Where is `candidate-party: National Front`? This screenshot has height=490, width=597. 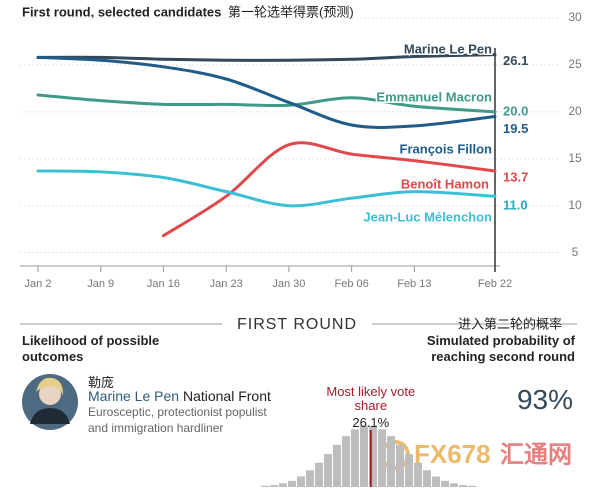
candidate-party: National Front is located at coordinates (226, 396).